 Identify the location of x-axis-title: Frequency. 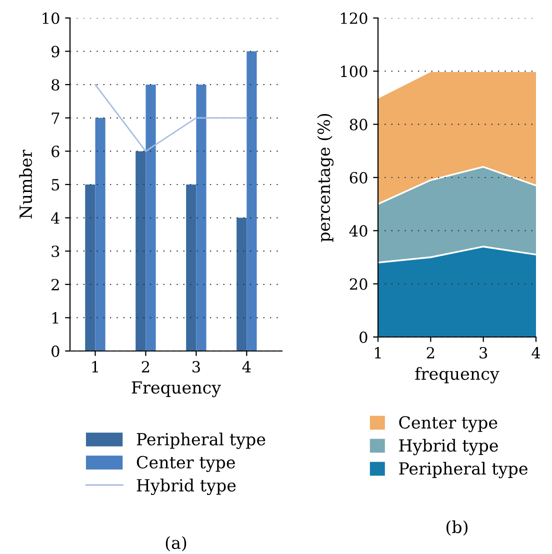
(177, 389).